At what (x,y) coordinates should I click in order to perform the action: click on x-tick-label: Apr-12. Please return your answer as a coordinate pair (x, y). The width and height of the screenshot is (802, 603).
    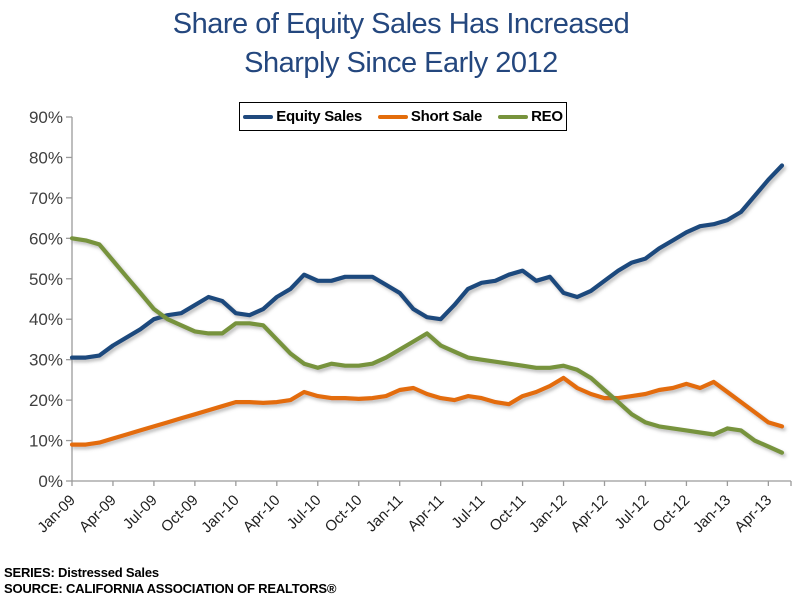
    Looking at the image, I should click on (589, 514).